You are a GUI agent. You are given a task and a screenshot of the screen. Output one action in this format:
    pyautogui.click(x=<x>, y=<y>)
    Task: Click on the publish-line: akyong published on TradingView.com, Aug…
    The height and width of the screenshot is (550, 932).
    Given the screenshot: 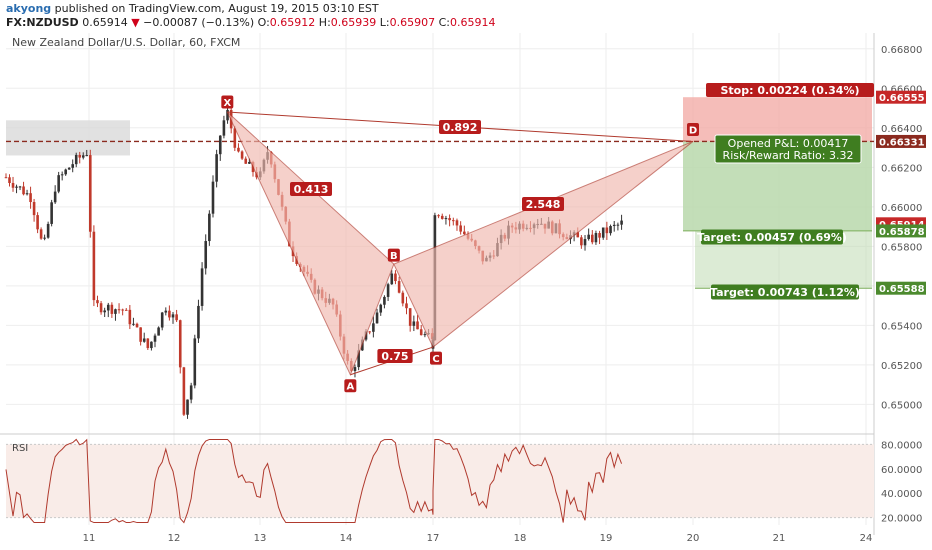 What is the action you would take?
    pyautogui.click(x=192, y=8)
    